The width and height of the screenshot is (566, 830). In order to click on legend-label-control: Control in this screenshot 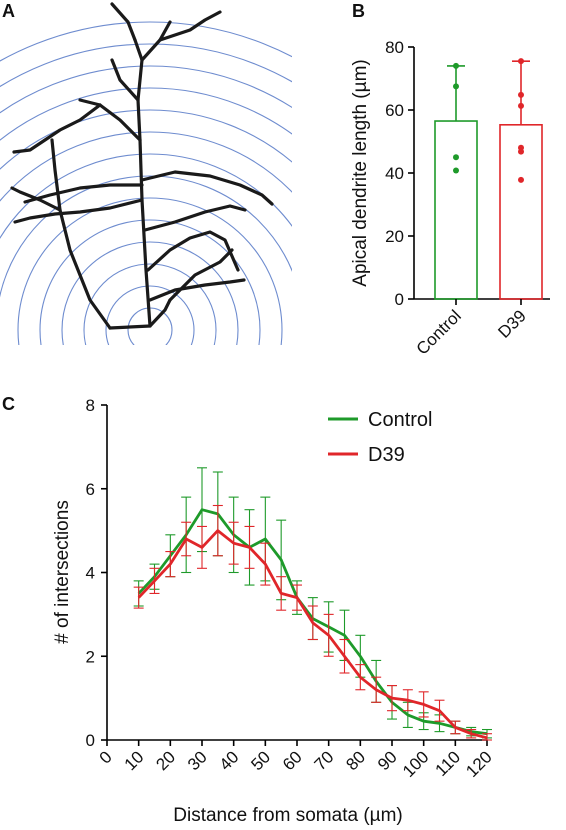, I will do `click(400, 420)`.